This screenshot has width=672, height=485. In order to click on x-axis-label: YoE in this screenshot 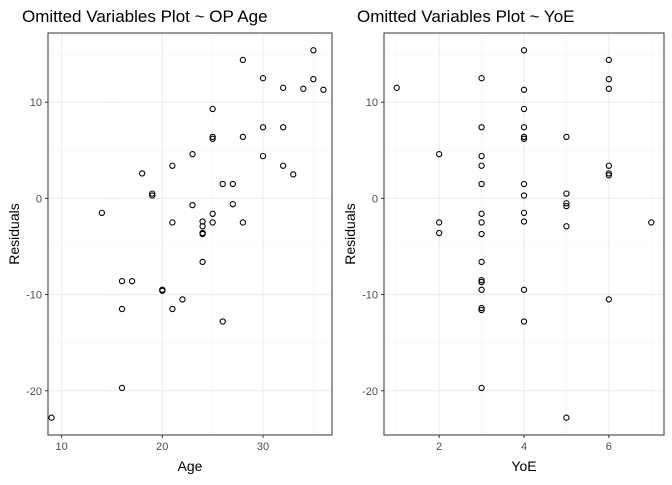, I will do `click(523, 466)`.